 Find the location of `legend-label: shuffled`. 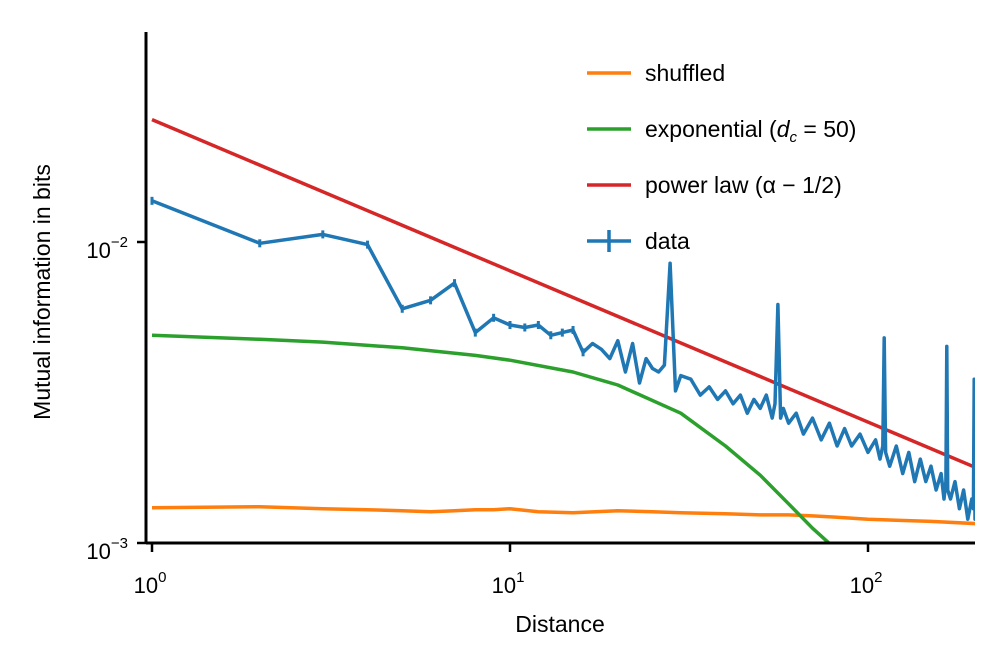

legend-label: shuffled is located at coordinates (685, 73).